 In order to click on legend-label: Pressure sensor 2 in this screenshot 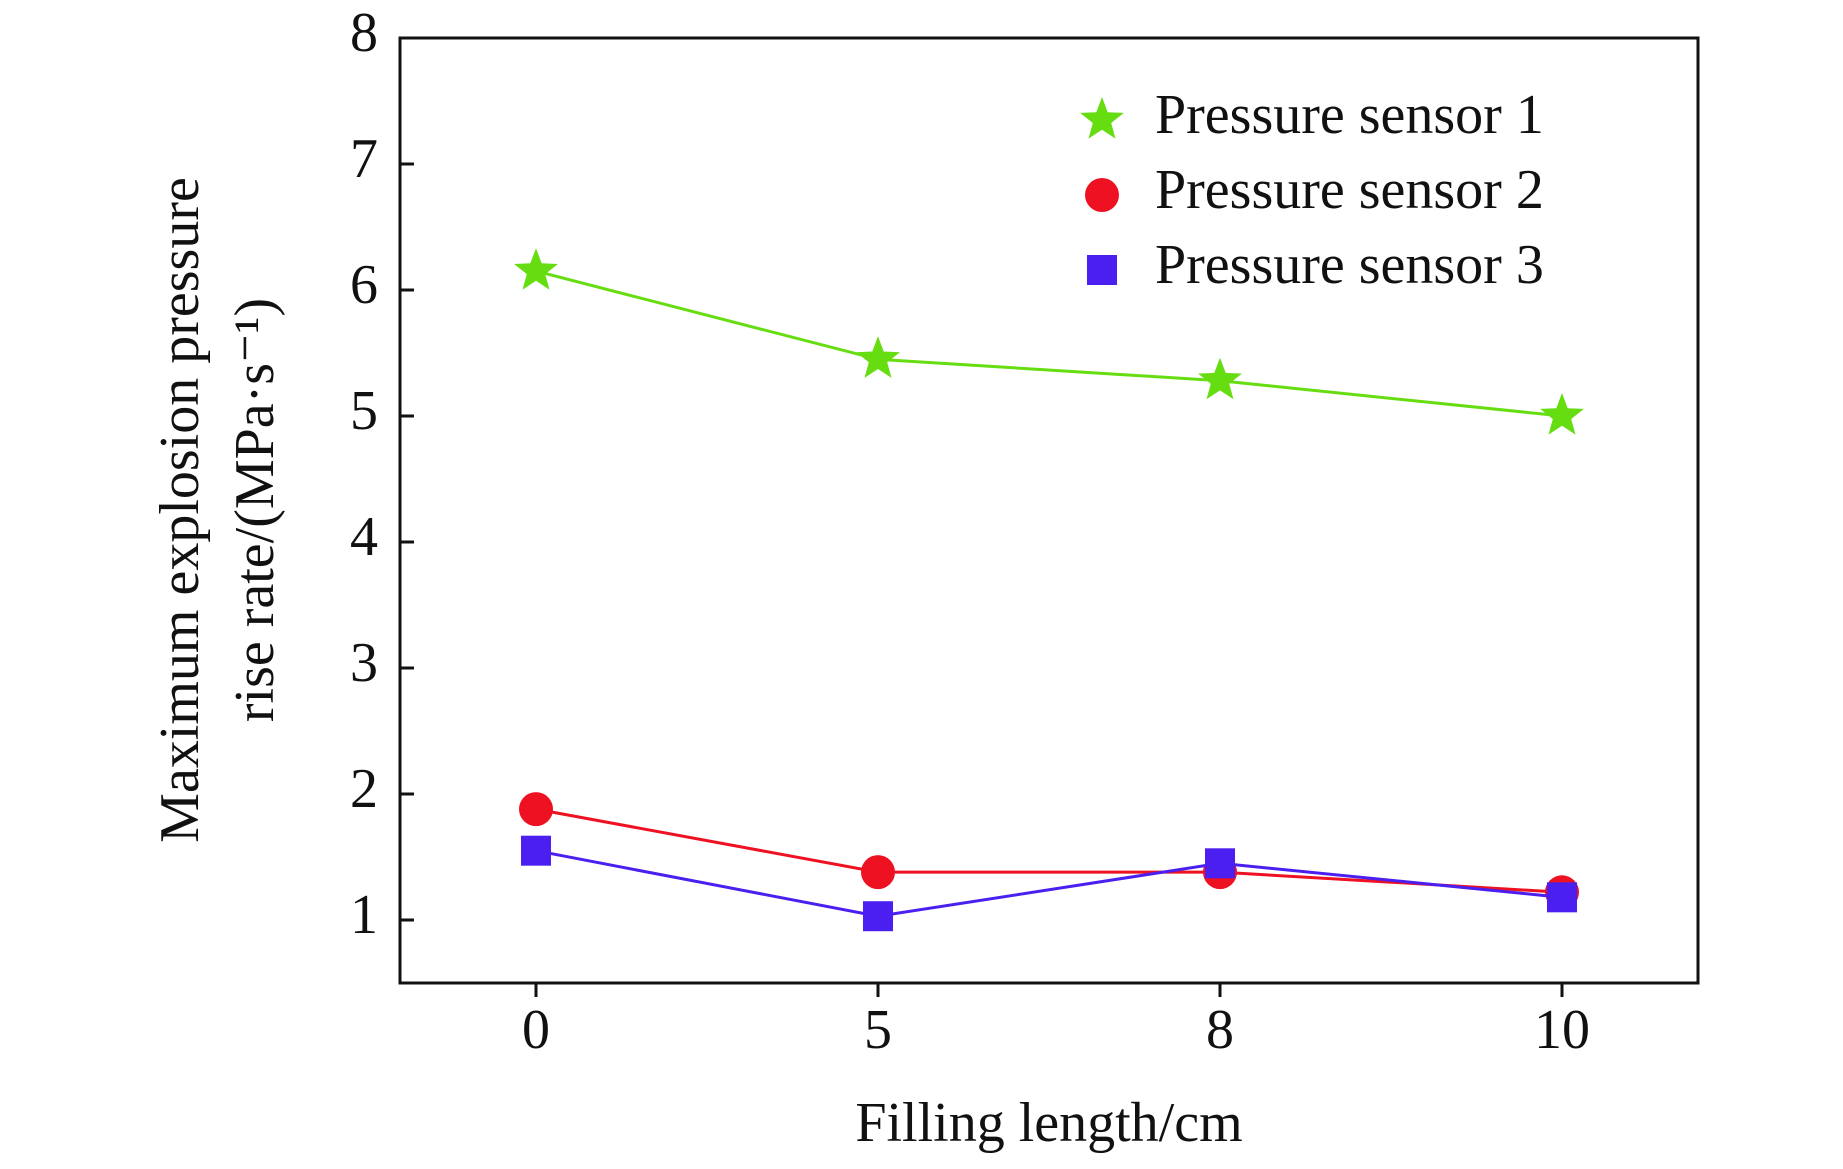, I will do `click(1349, 190)`.